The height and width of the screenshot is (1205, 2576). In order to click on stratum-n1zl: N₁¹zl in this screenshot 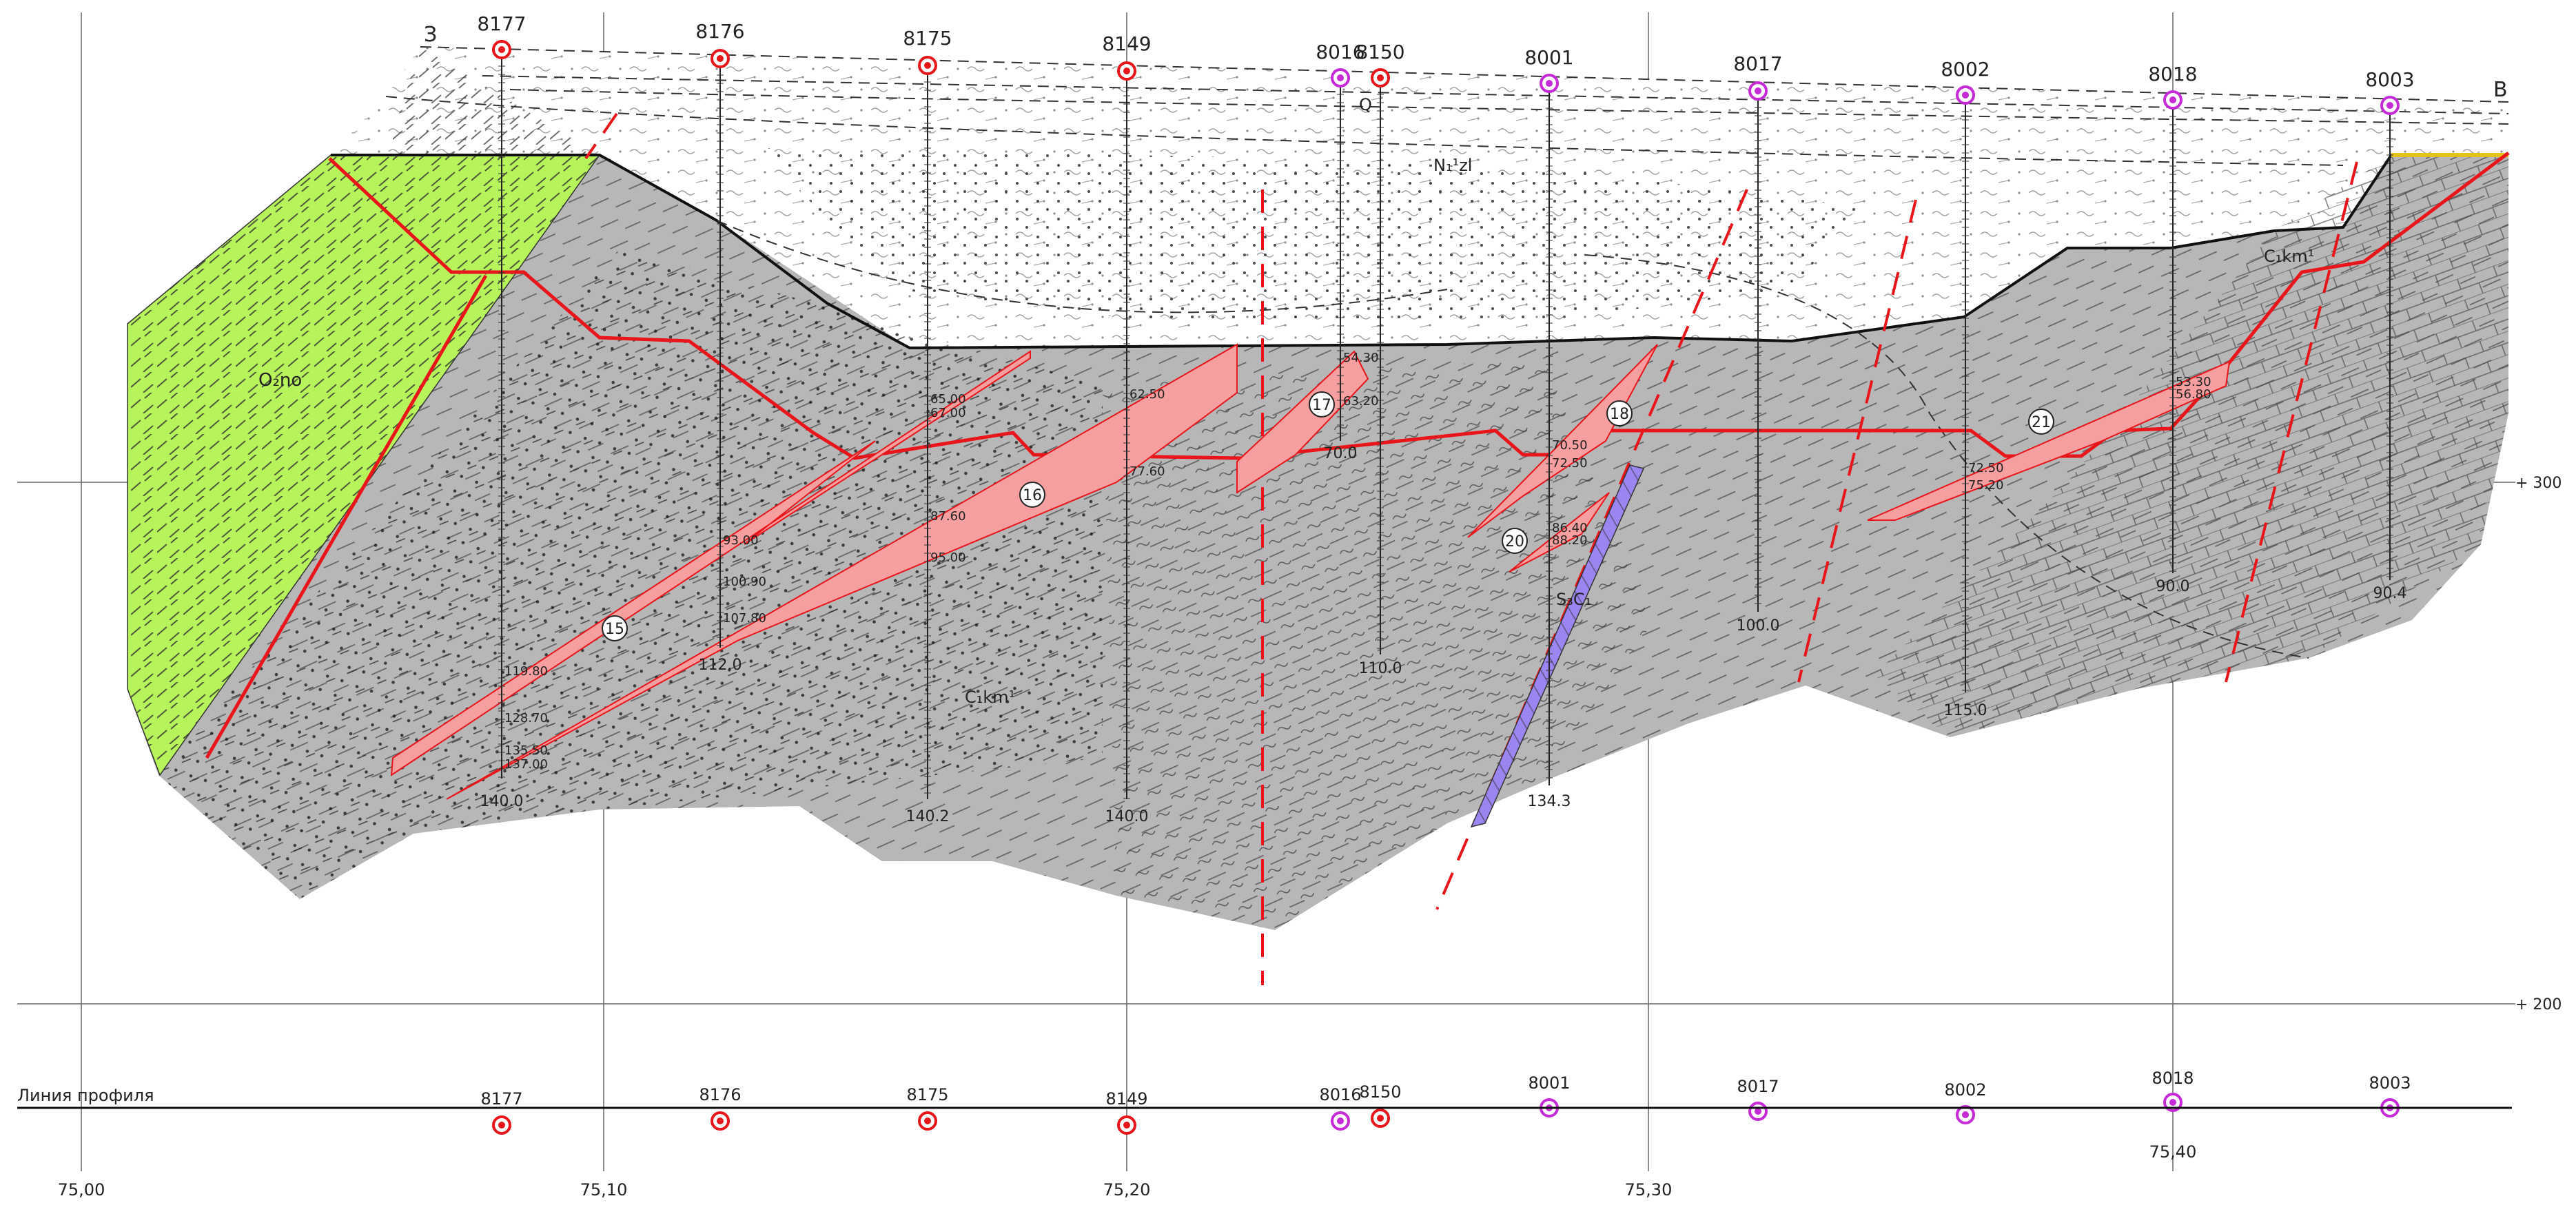, I will do `click(1452, 165)`.